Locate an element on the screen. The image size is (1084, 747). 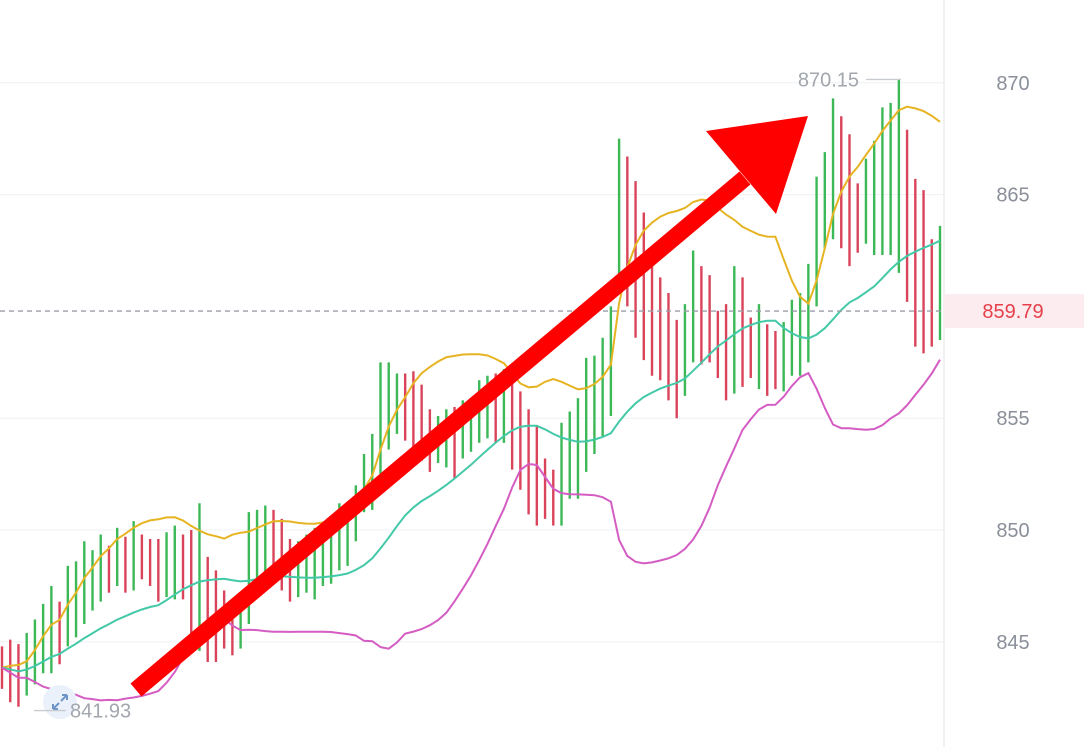
y-tick-label: 865 is located at coordinates (1012, 196).